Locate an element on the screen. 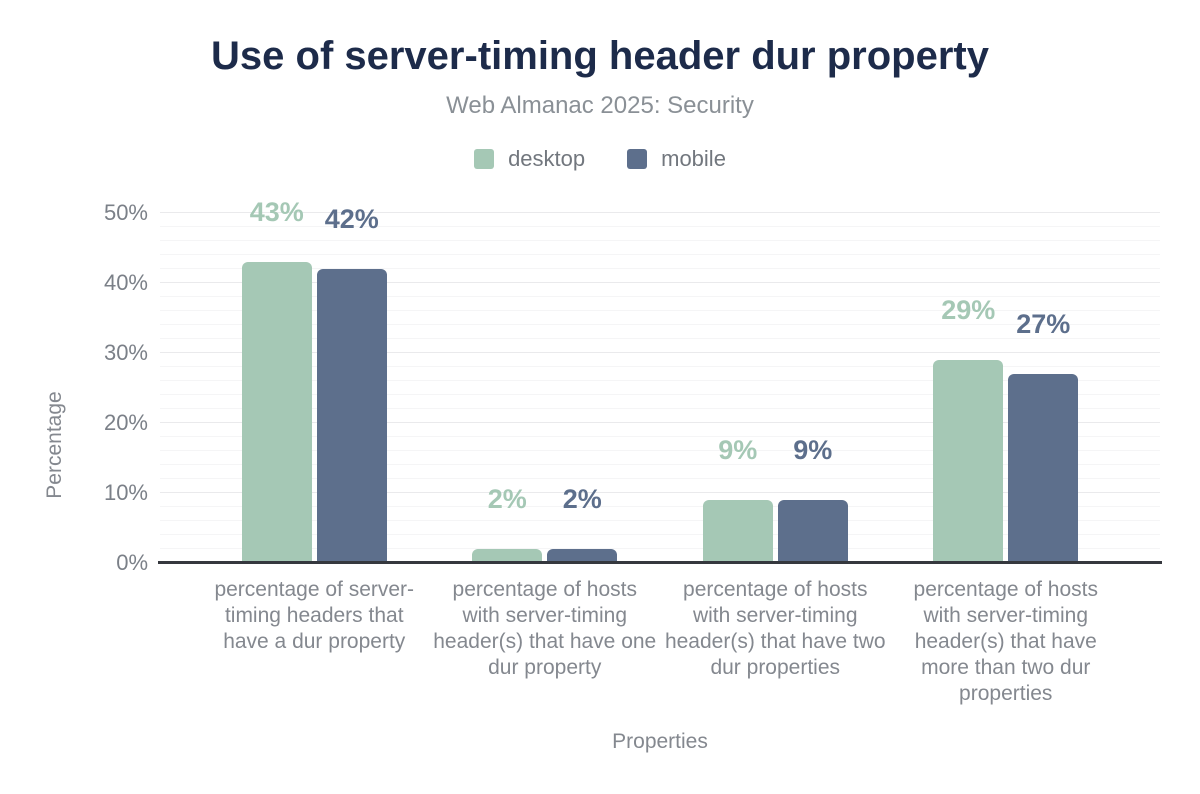 The height and width of the screenshot is (794, 1200). gridline-42pct is located at coordinates (660, 268).